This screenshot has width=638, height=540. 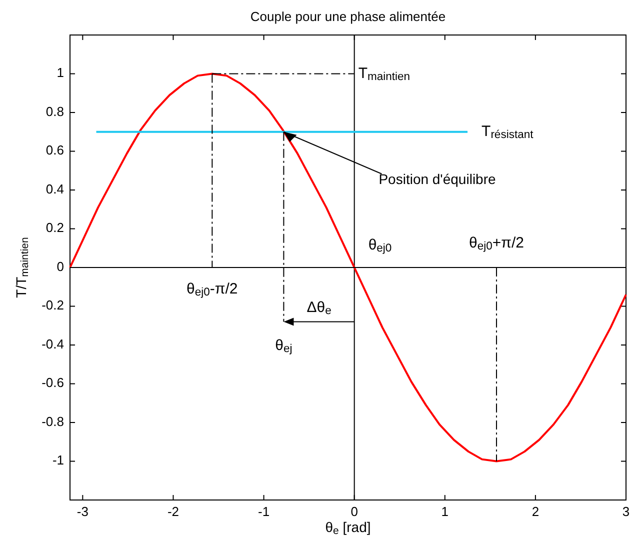 I want to click on x-axis-title: θ$_{e}$ [rad], so click(x=348, y=528).